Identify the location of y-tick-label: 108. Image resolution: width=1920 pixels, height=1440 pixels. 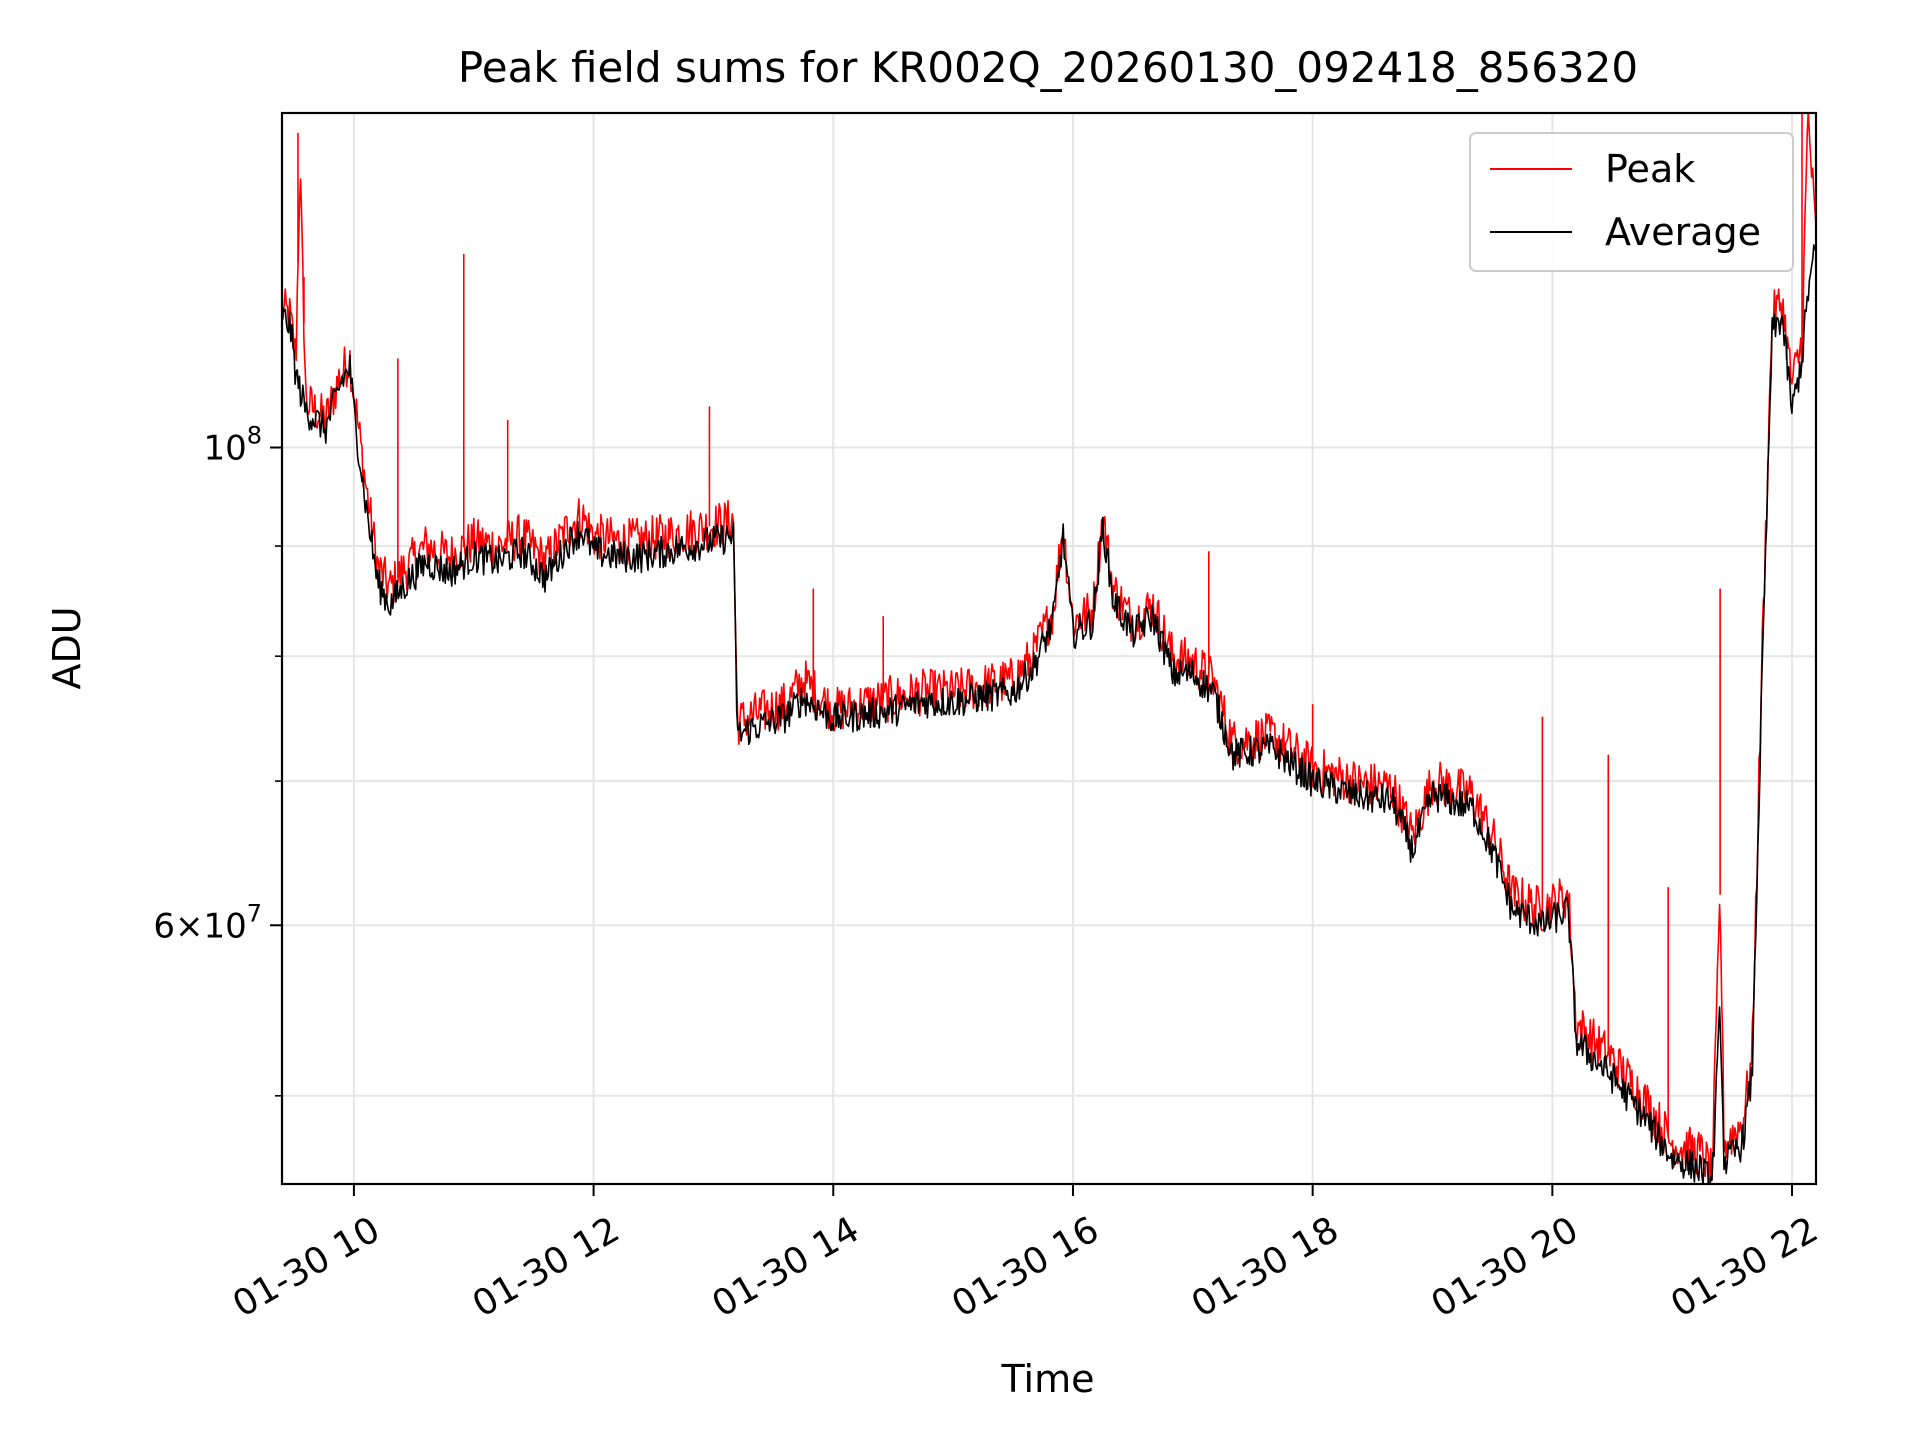
(232, 445).